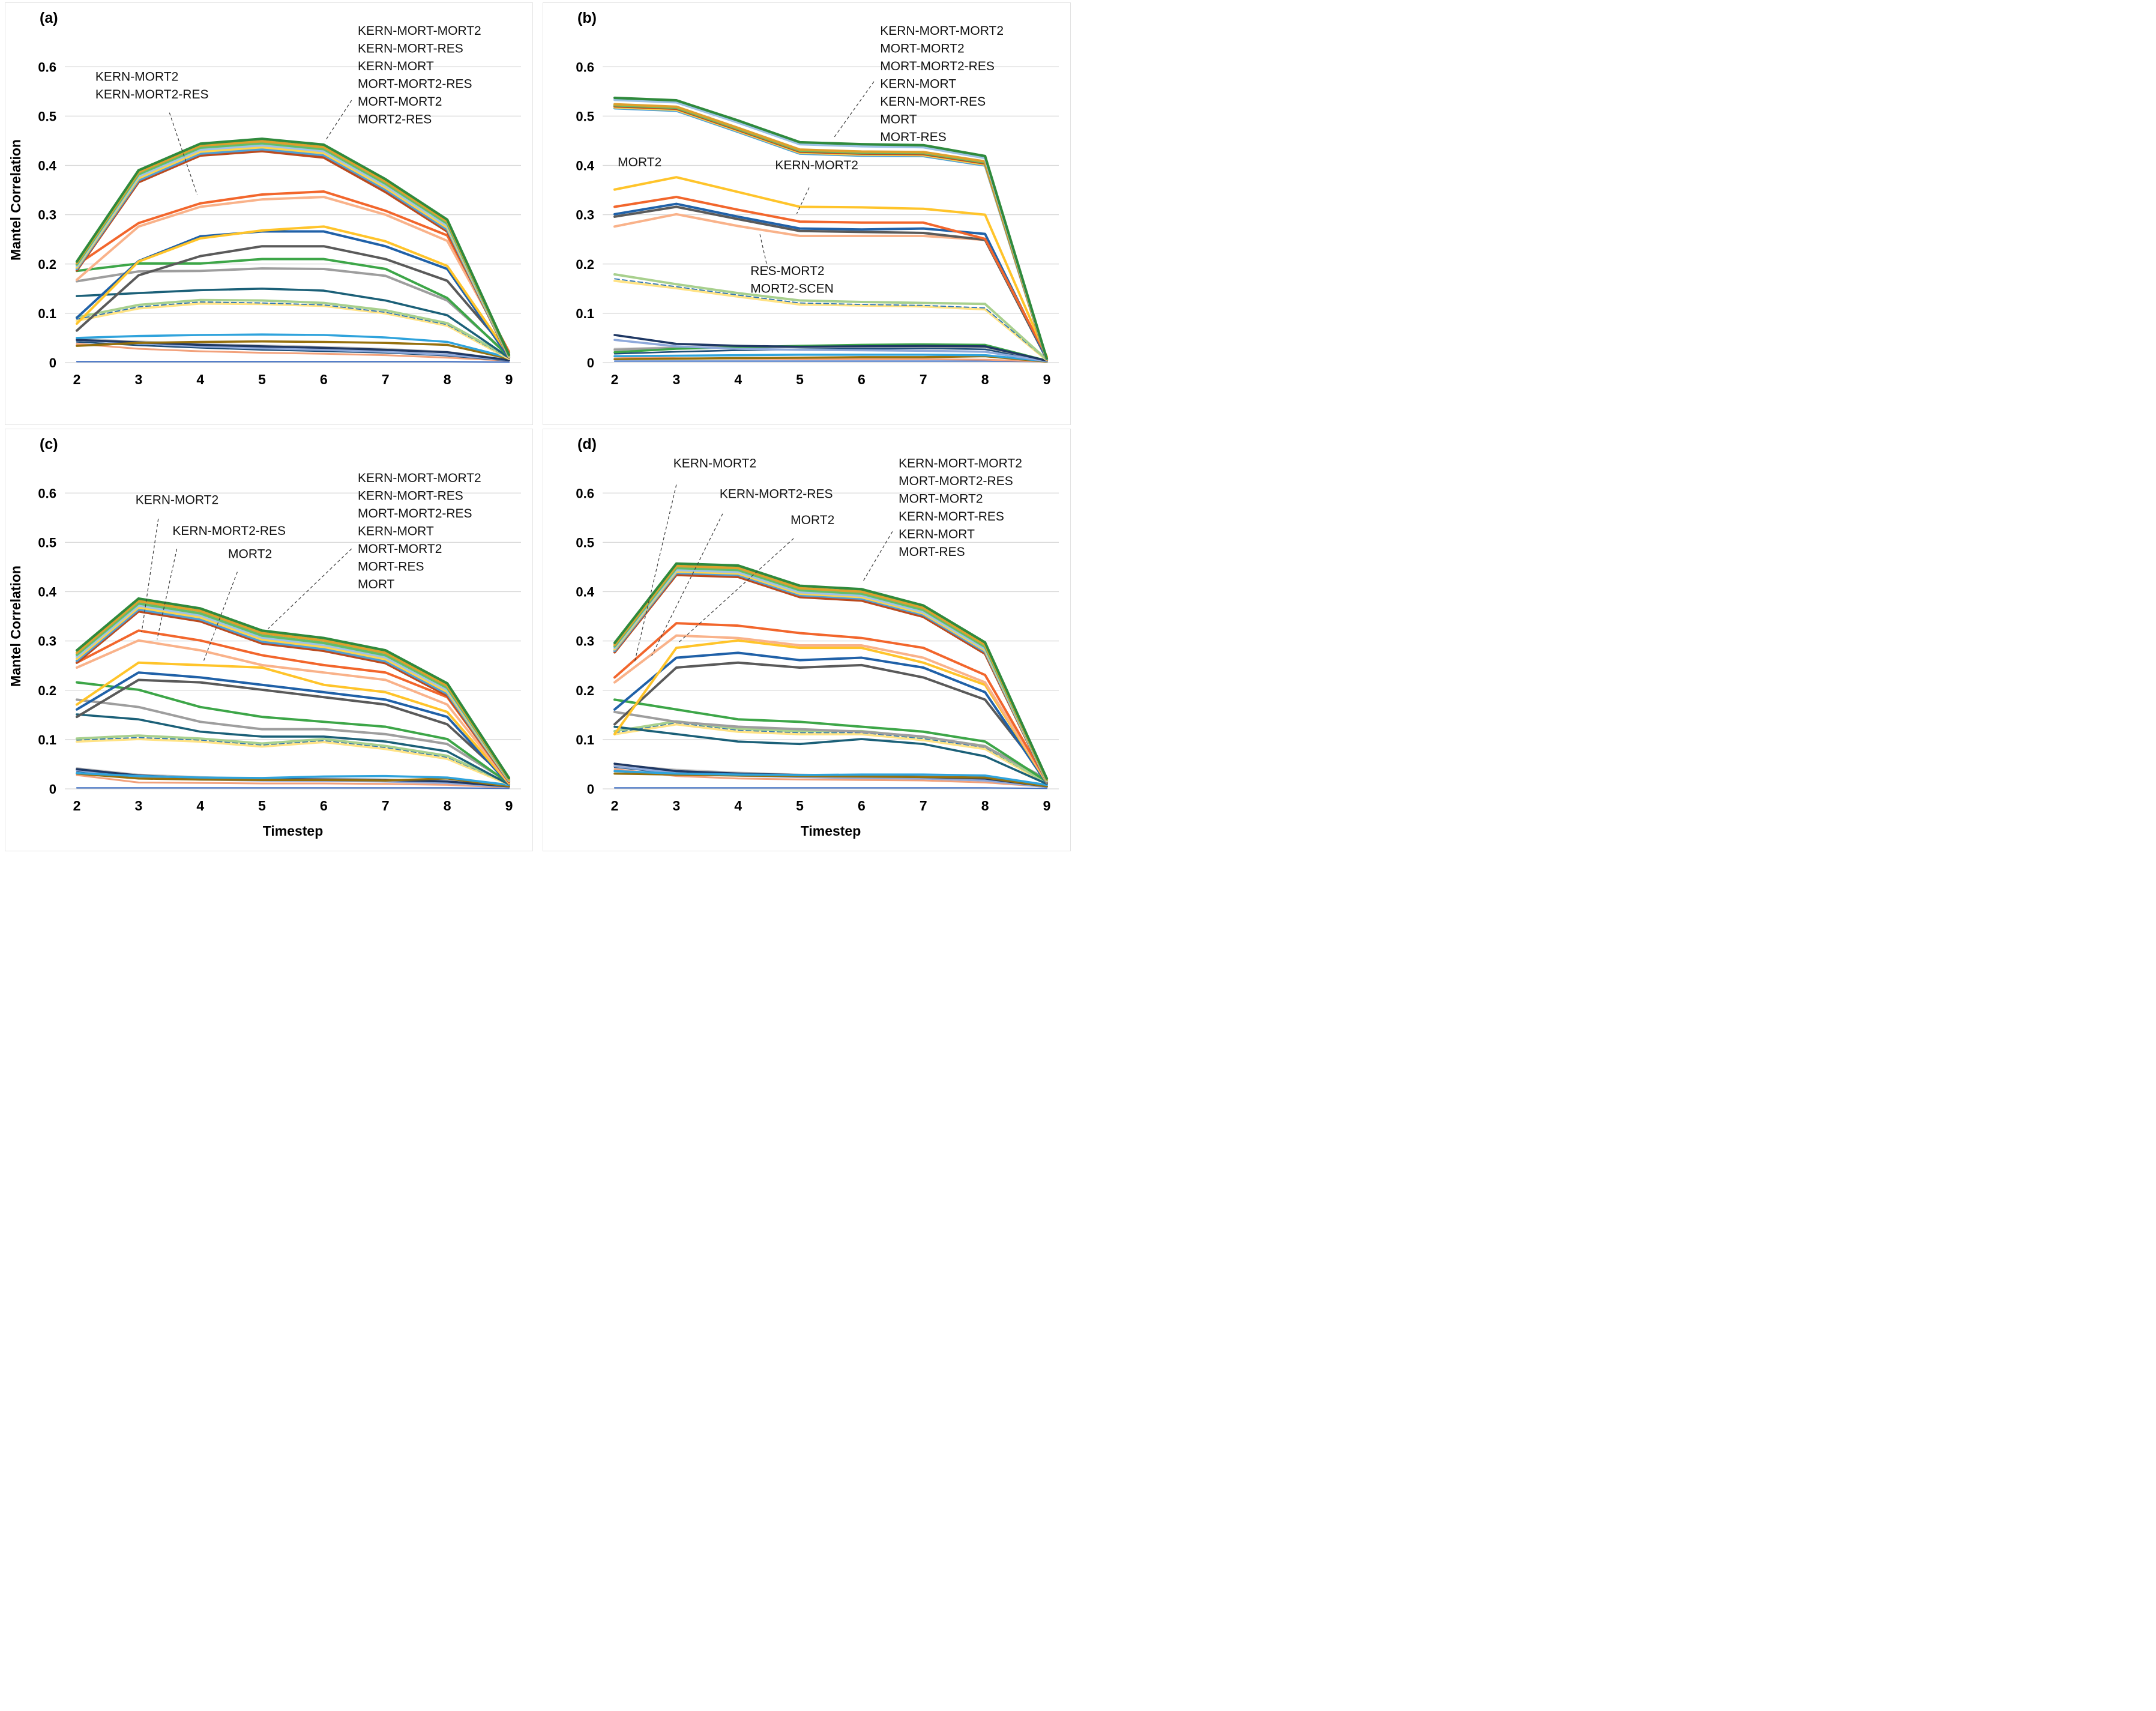 This screenshot has width=2156, height=1711. I want to click on series-mort2, so click(830, 711).